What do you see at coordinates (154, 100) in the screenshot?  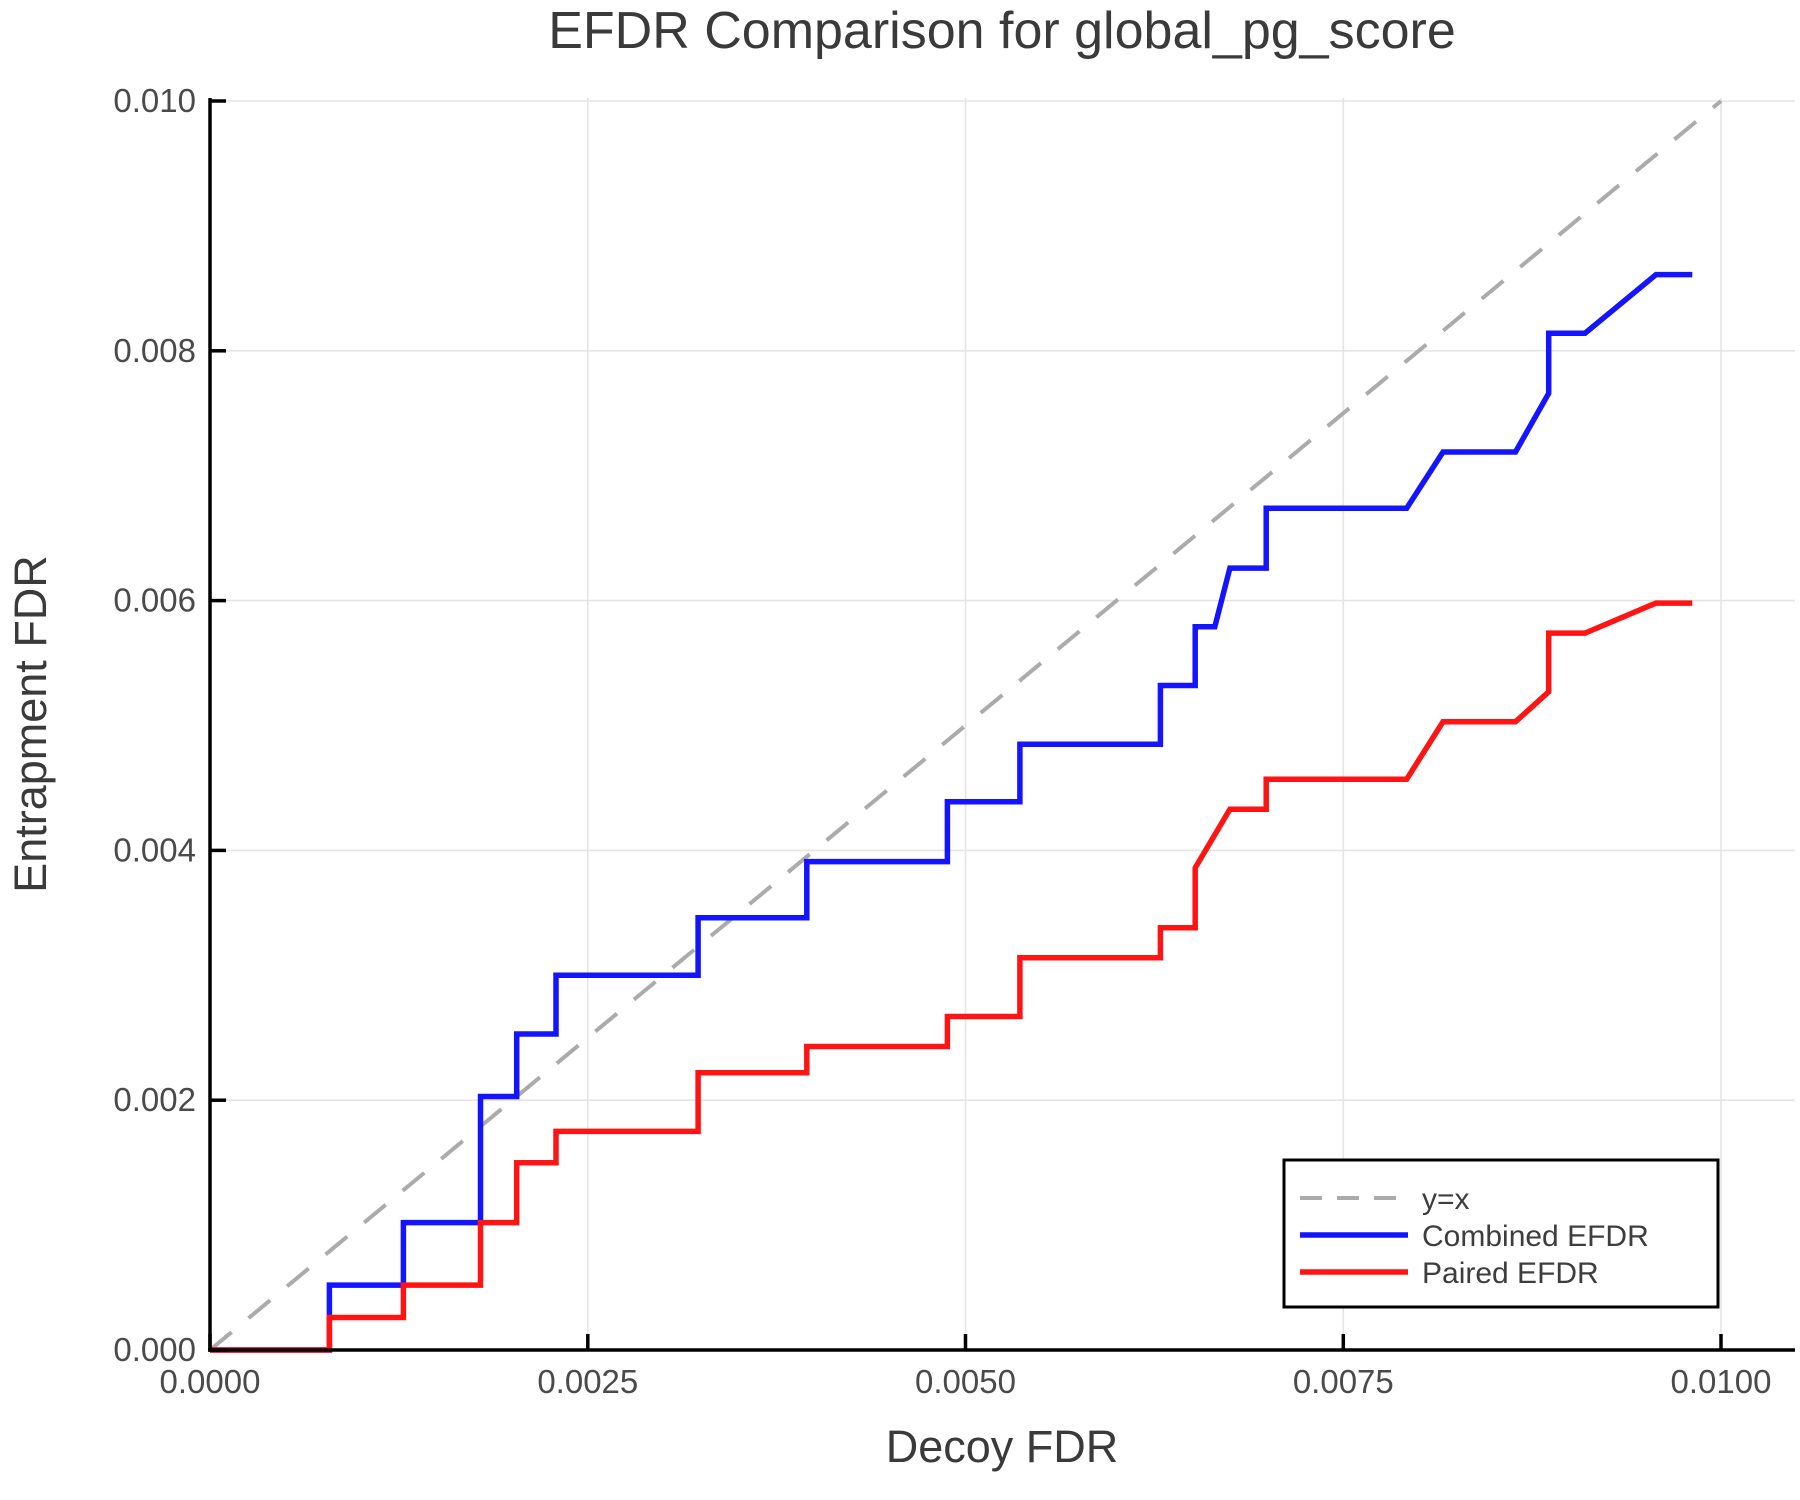 I see `y-tick-label: 0.010` at bounding box center [154, 100].